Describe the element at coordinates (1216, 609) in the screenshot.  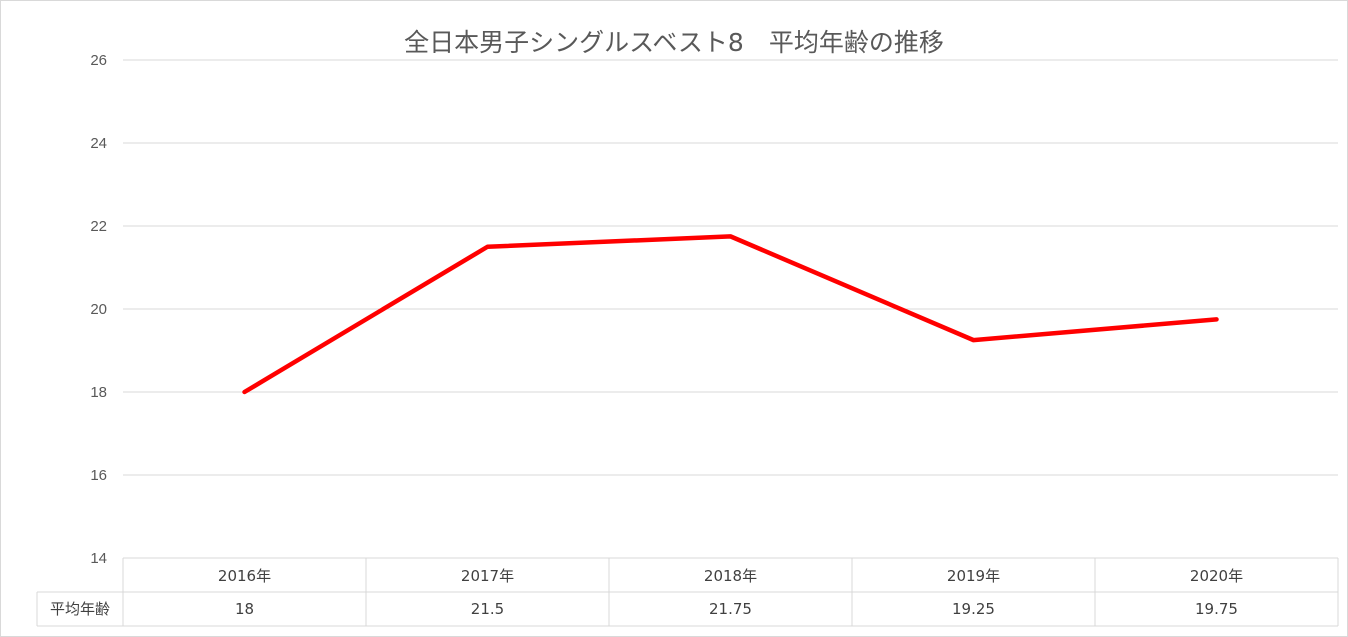
I see `table-value-cell: 19.75` at that location.